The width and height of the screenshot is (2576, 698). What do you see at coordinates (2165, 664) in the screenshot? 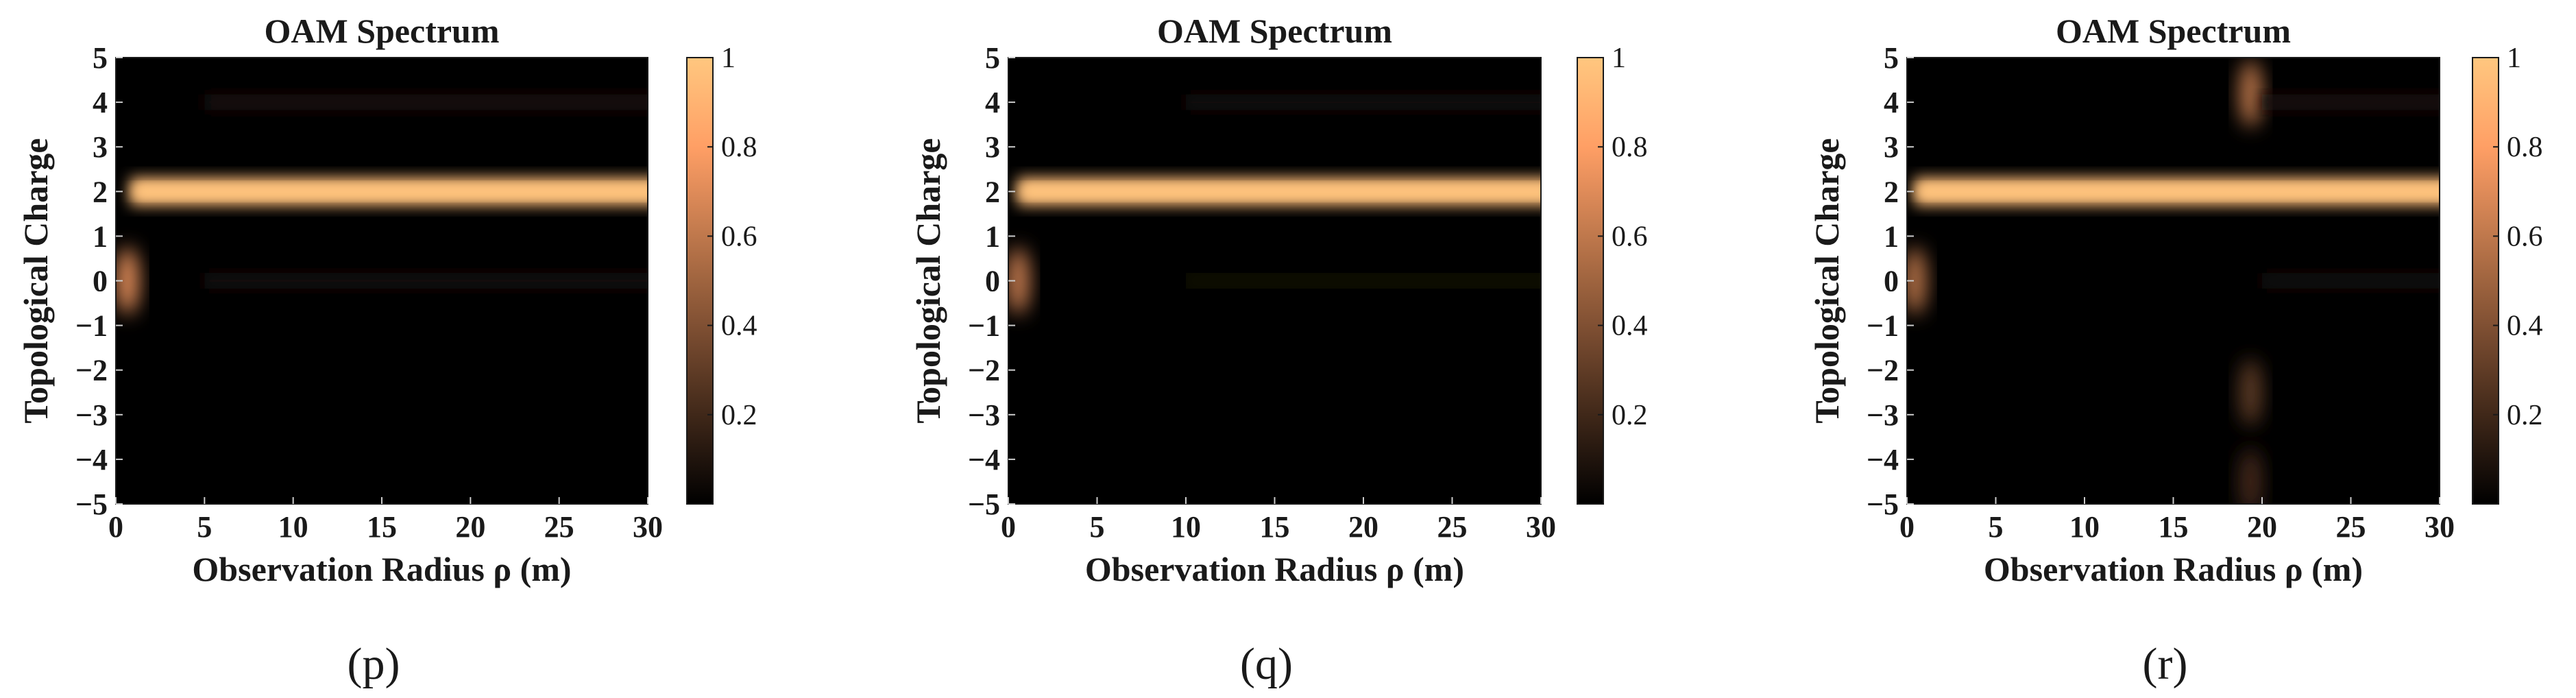
I see `panel-label: (r)` at bounding box center [2165, 664].